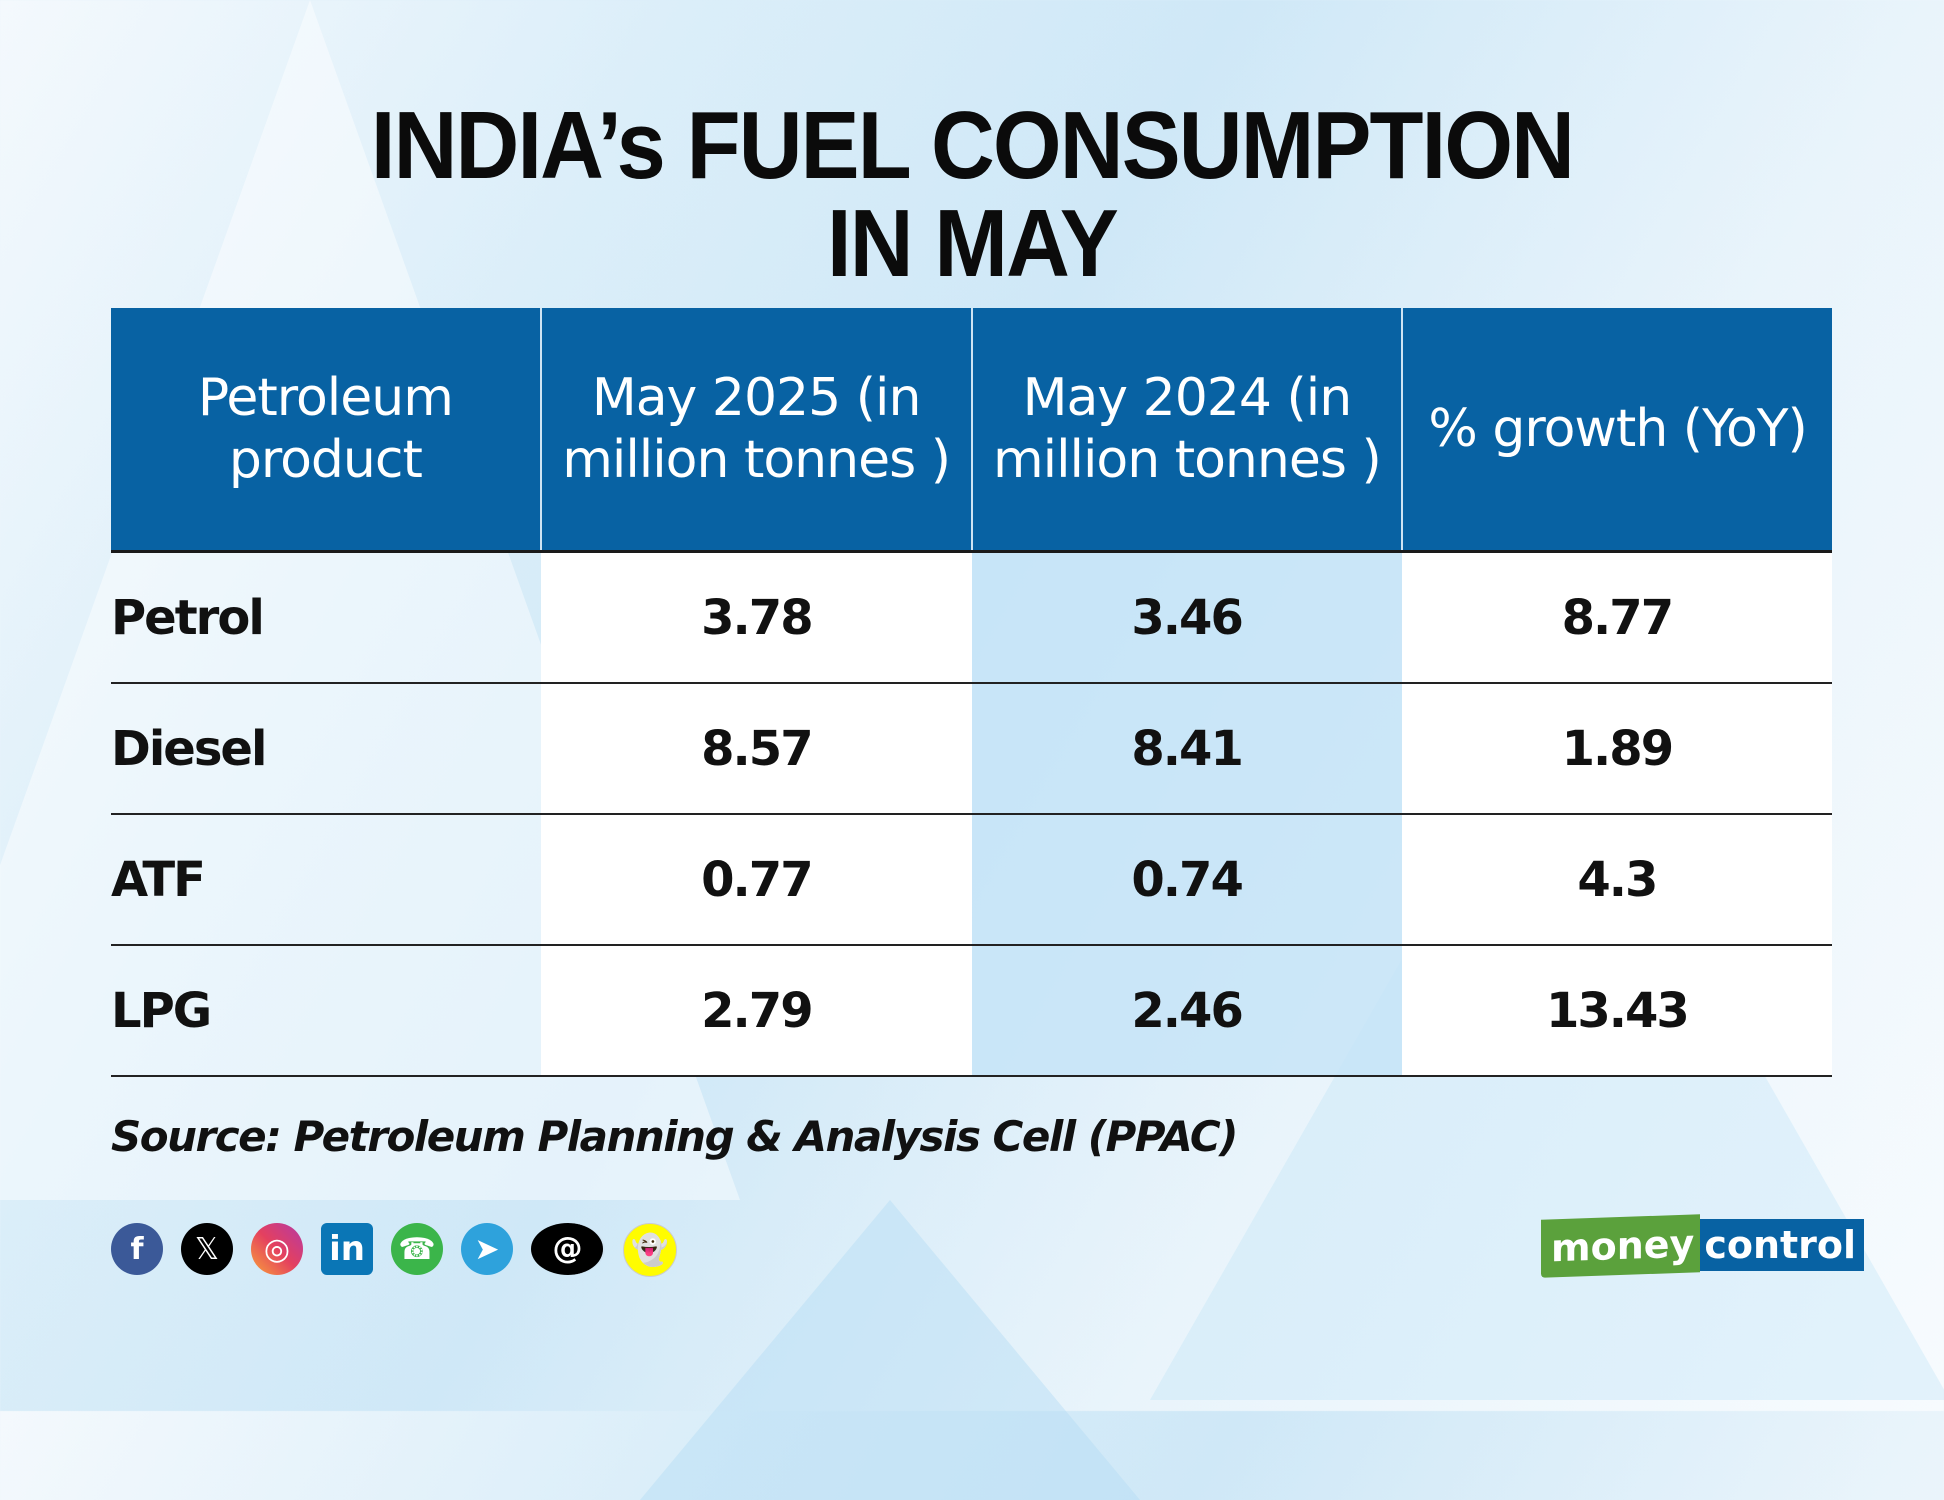 The height and width of the screenshot is (1500, 1944). What do you see at coordinates (189, 748) in the screenshot?
I see `cell-product: Diesel` at bounding box center [189, 748].